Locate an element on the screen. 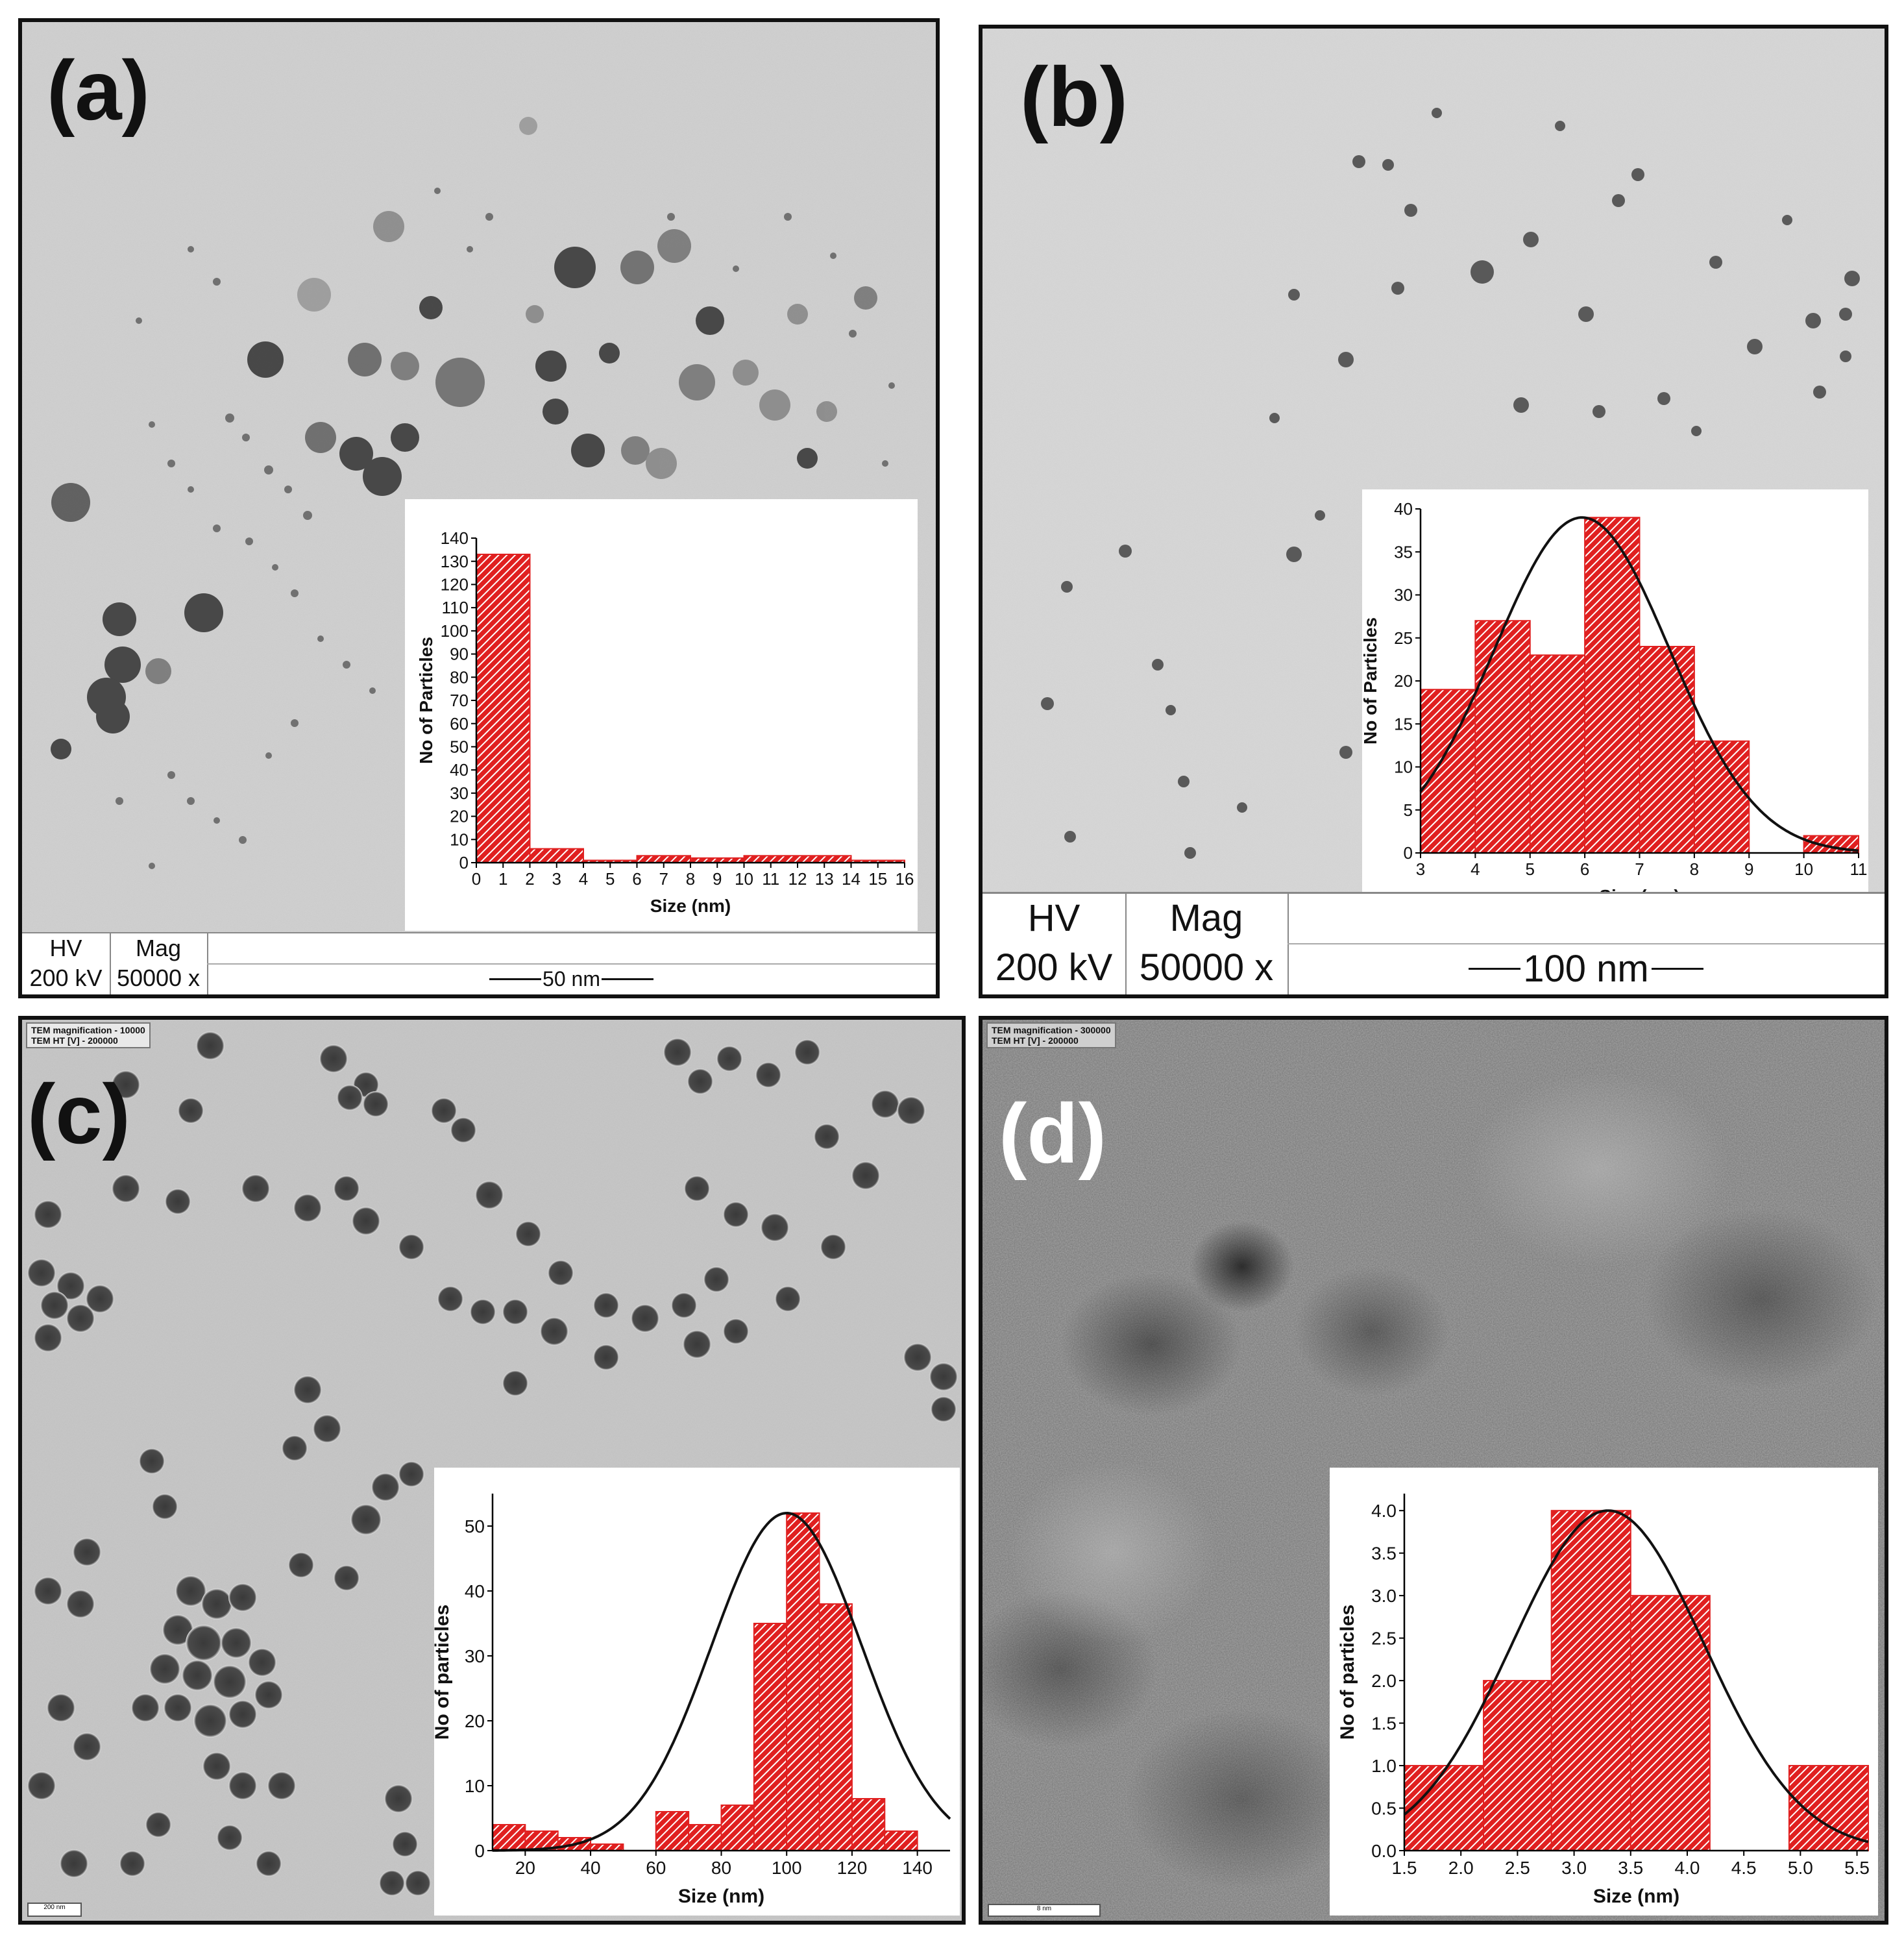  hv-value-a: 200 kV is located at coordinates (66, 978).